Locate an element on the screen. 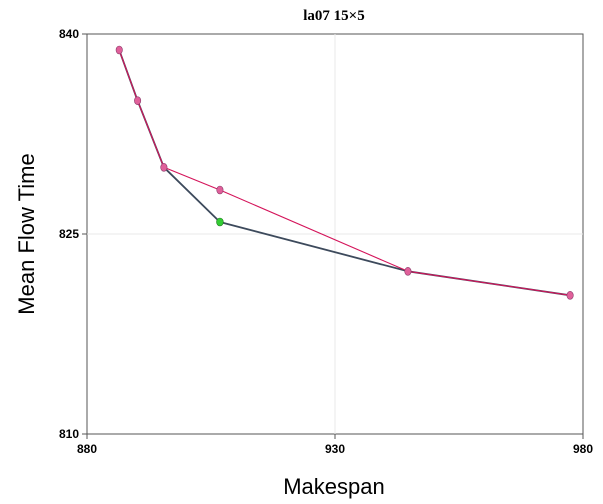 This screenshot has height=504, width=603. x-tick-label: 930 is located at coordinates (335, 449).